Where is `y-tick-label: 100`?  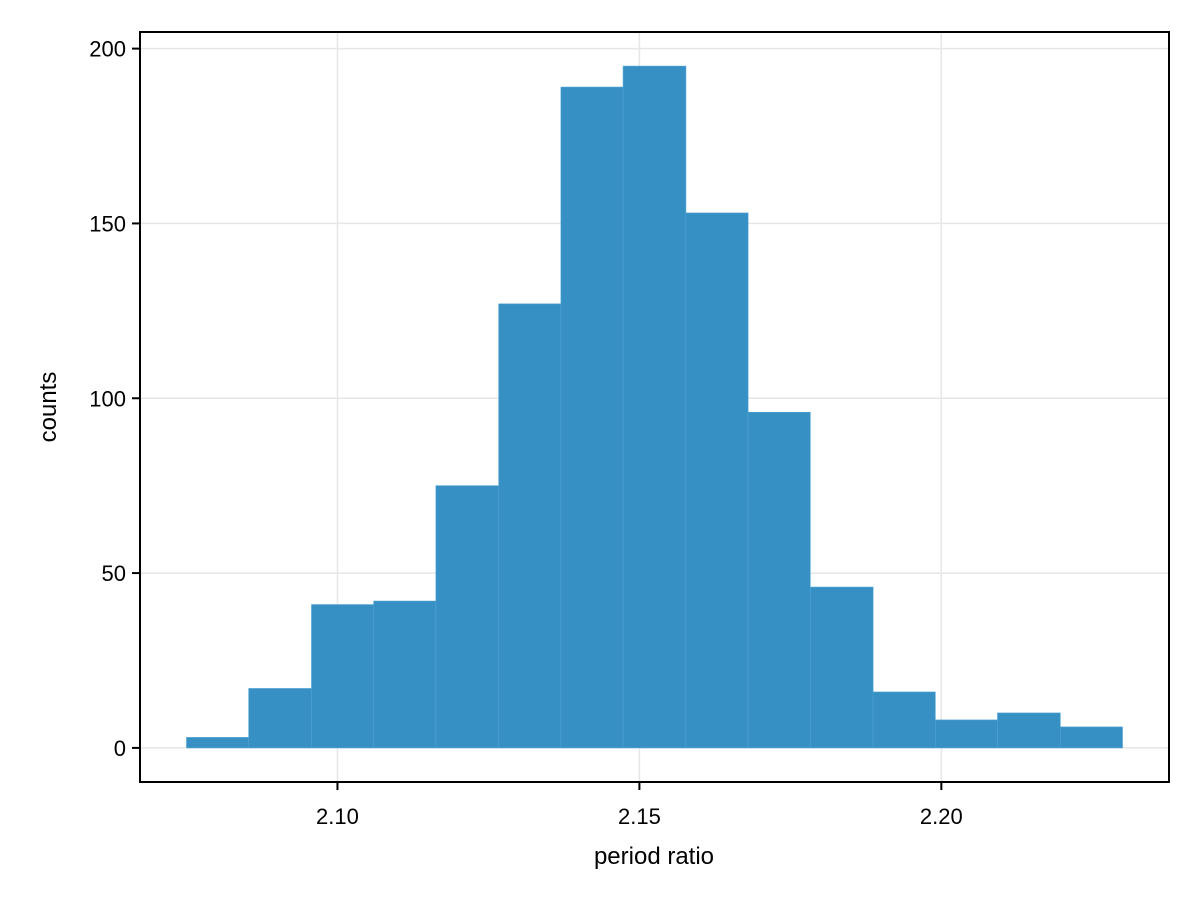 y-tick-label: 100 is located at coordinates (107, 398).